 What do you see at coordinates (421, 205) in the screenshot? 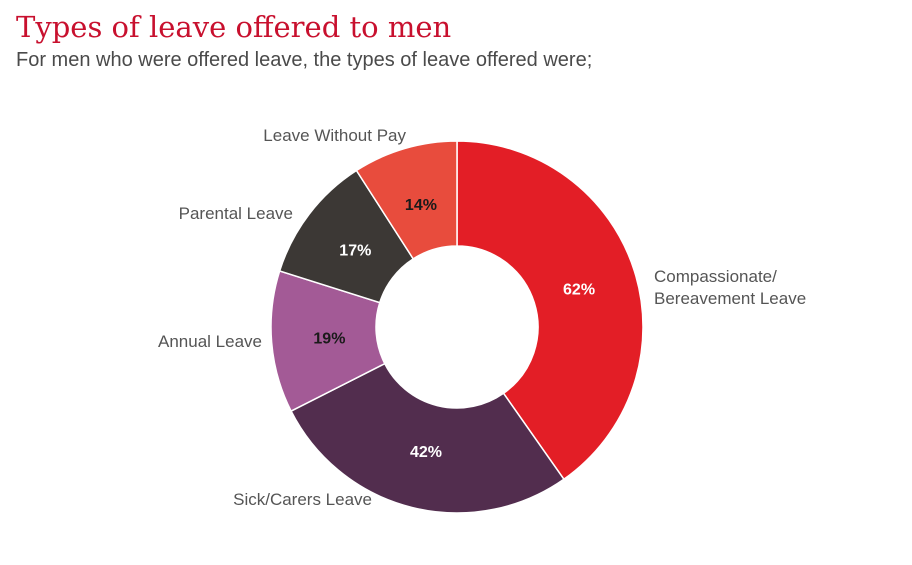
I see `value-label-leave-without-pay: 14%` at bounding box center [421, 205].